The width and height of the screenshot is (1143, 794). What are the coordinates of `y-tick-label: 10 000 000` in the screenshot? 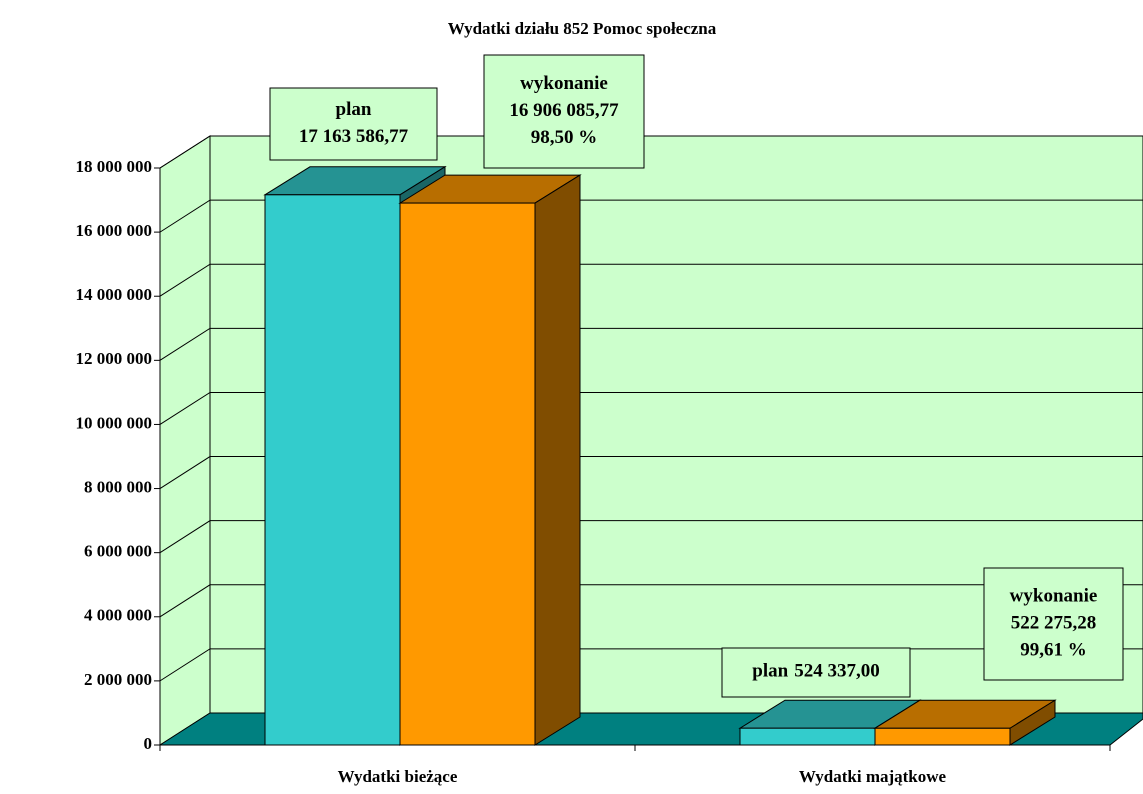 It's located at (114, 422).